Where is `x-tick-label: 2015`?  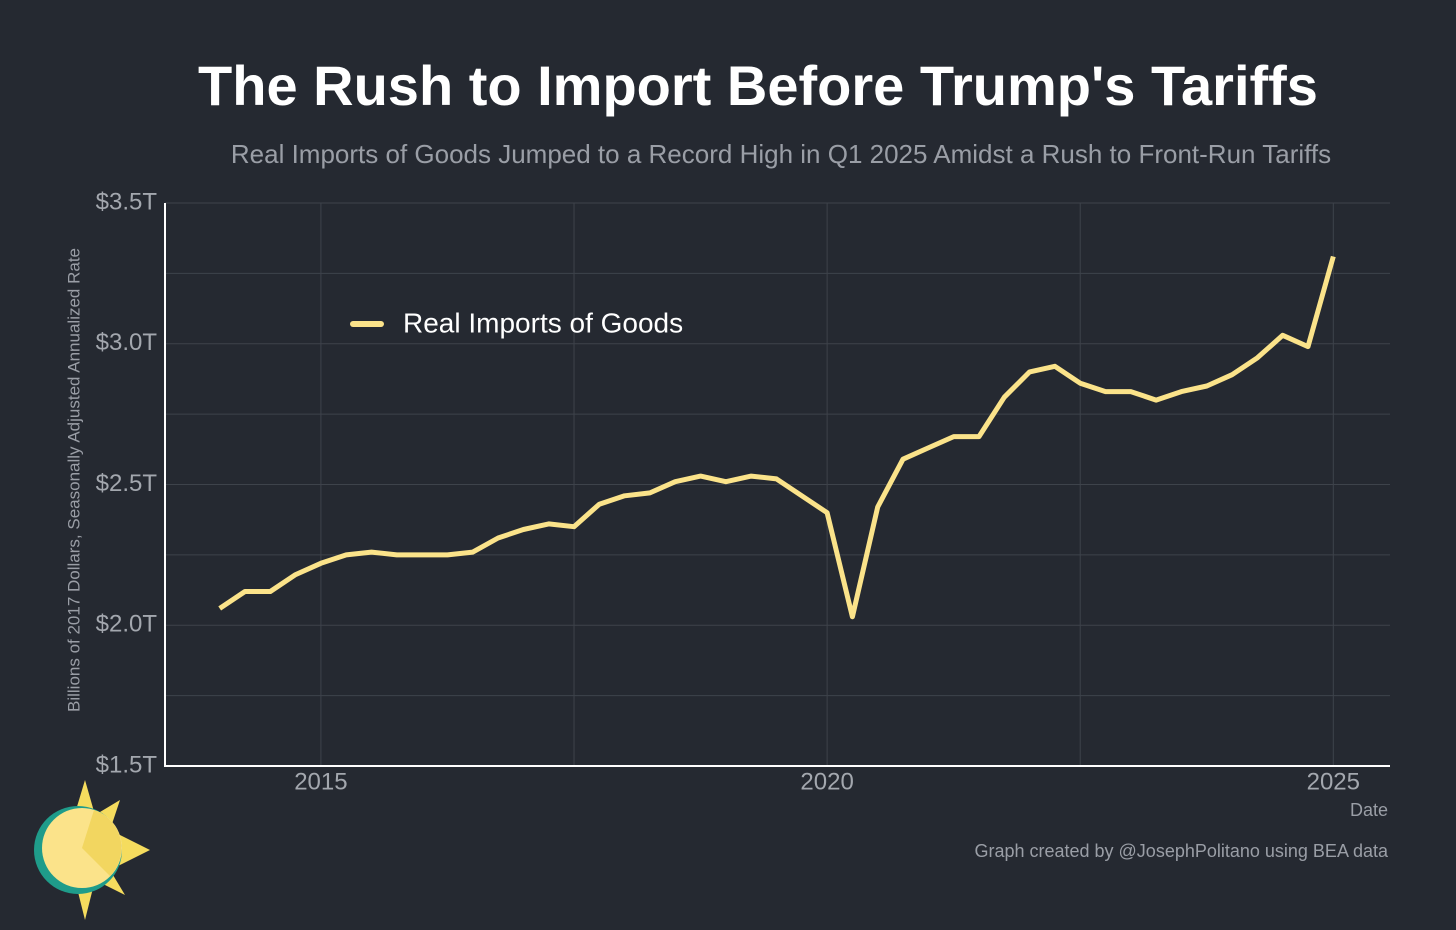 x-tick-label: 2015 is located at coordinates (320, 781).